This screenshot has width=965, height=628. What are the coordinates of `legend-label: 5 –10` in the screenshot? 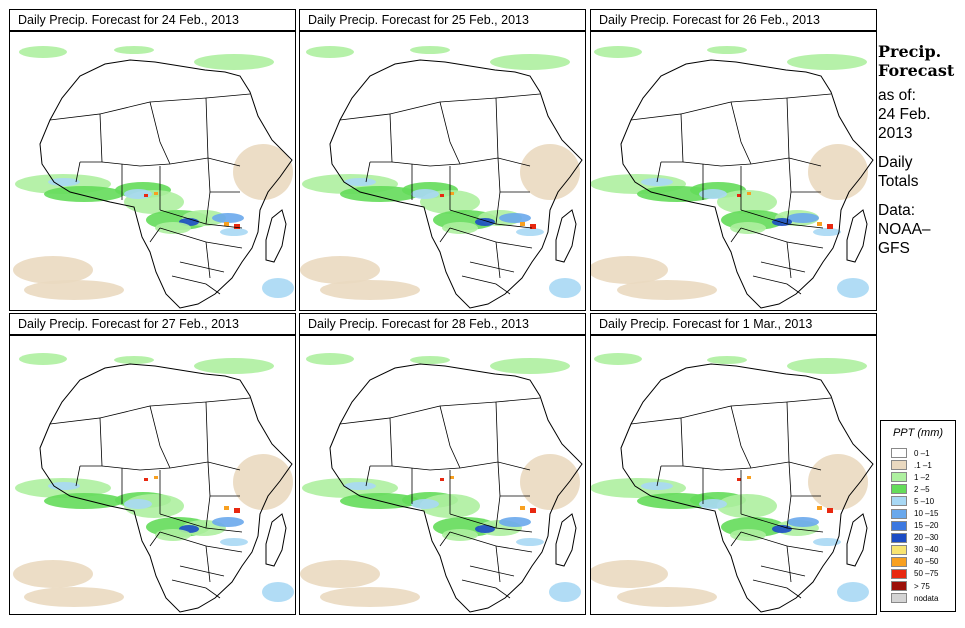 It's located at (924, 501).